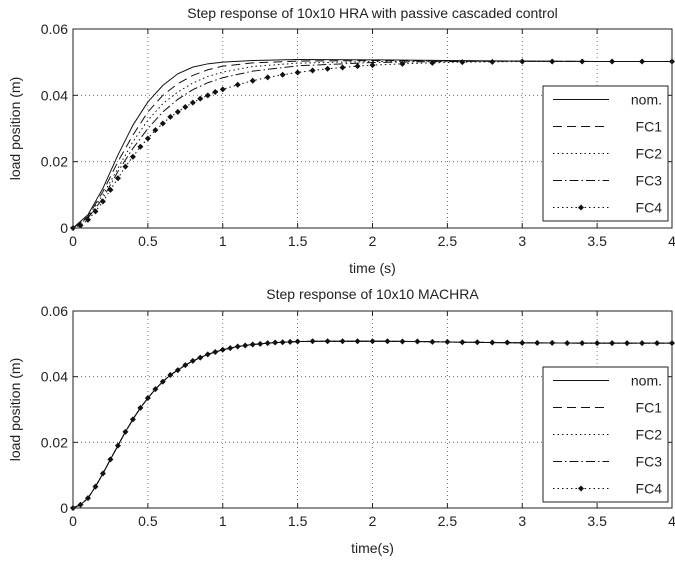 The image size is (675, 563). What do you see at coordinates (649, 408) in the screenshot?
I see `legend-label: FC1` at bounding box center [649, 408].